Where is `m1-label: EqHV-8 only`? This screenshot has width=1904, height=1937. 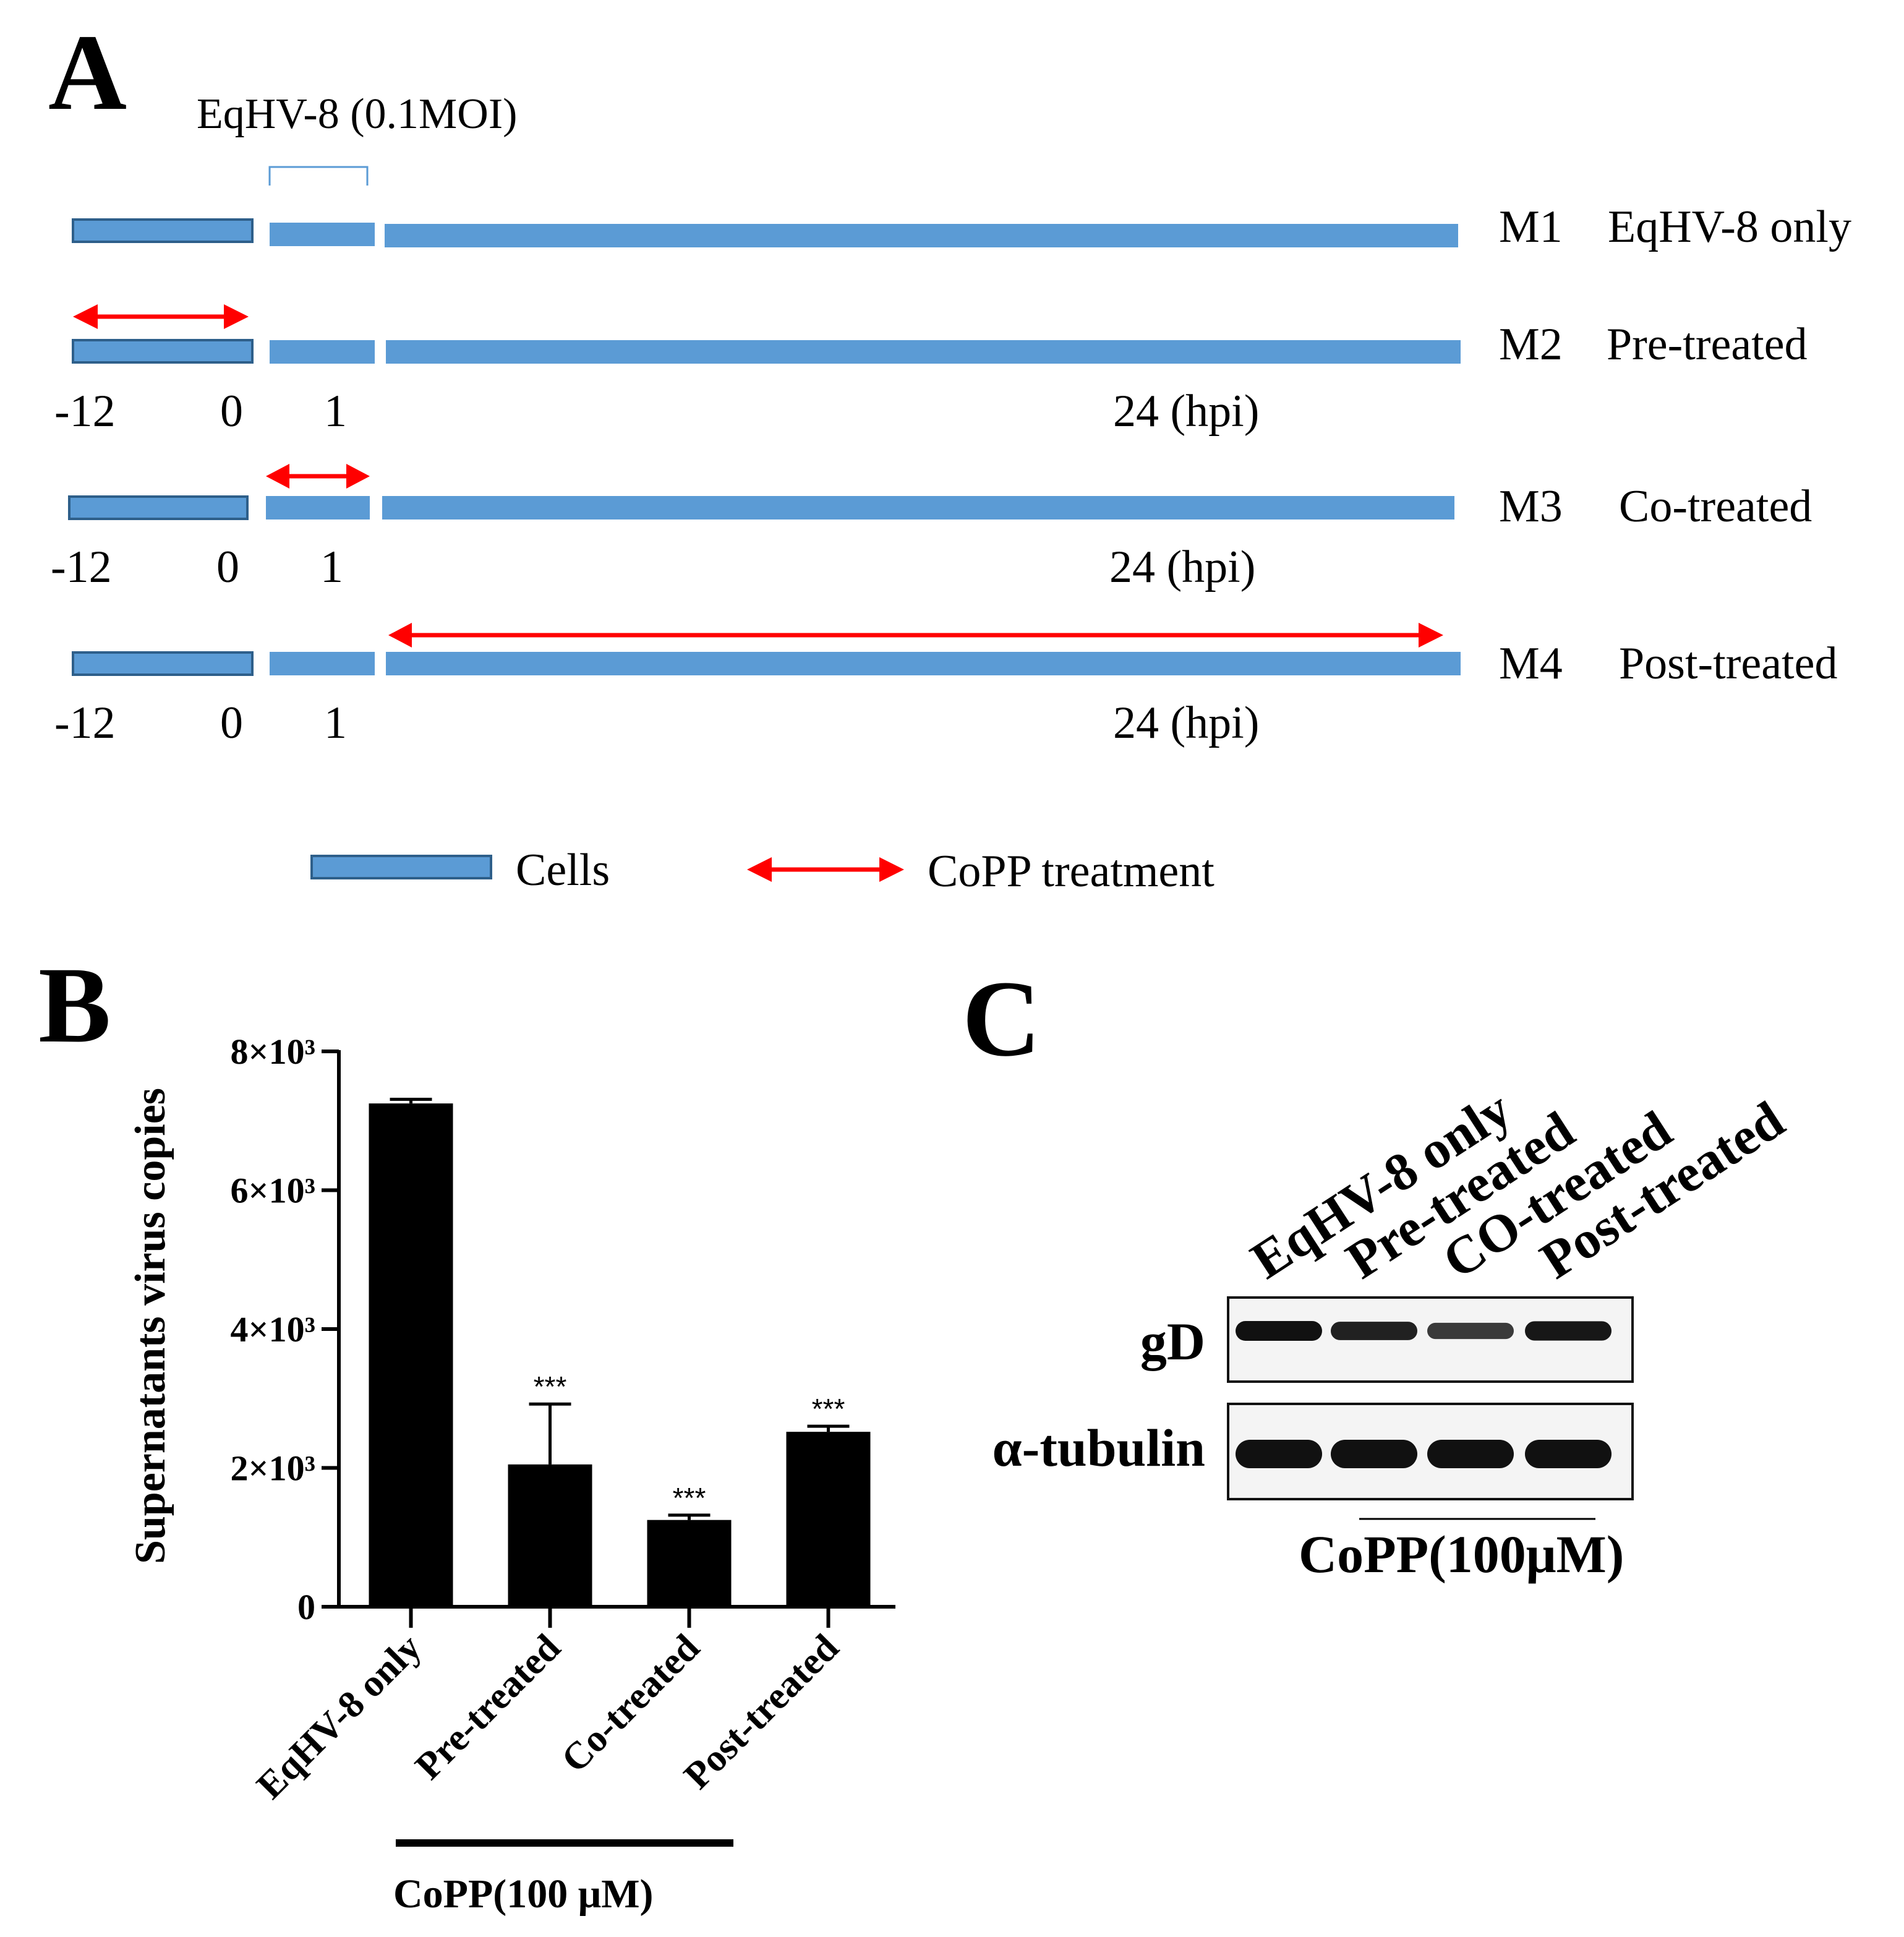
m1-label: EqHV-8 only is located at coordinates (1729, 227).